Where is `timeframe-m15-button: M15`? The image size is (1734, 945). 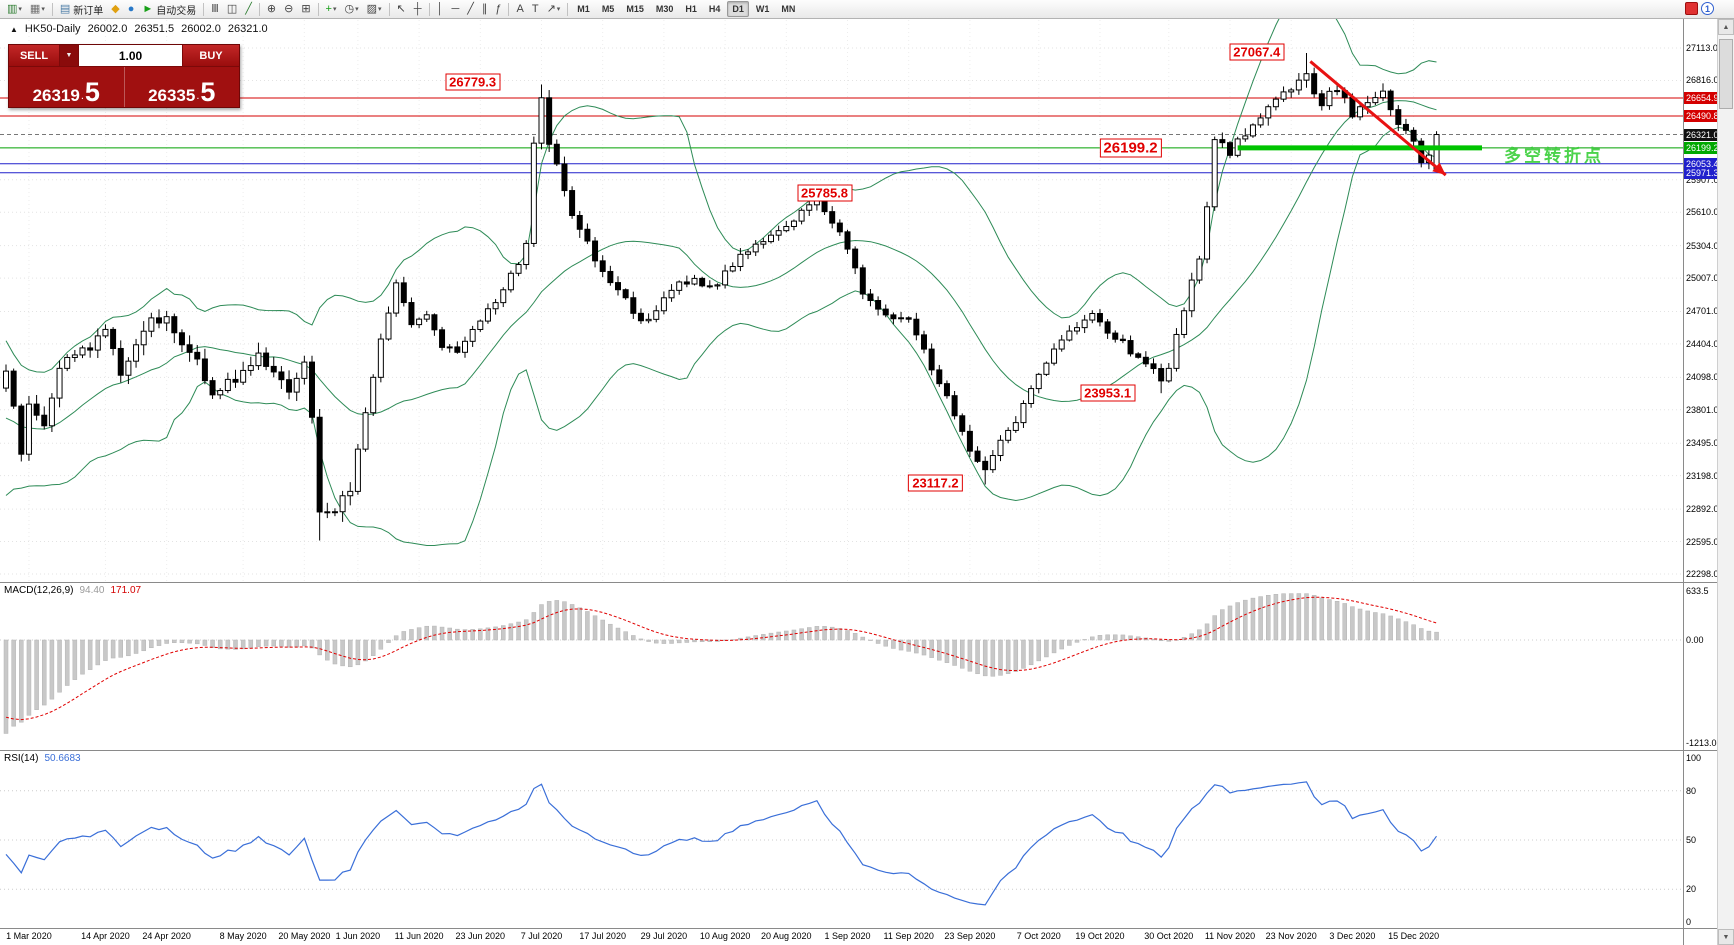
timeframe-m15-button: M15 is located at coordinates (635, 9).